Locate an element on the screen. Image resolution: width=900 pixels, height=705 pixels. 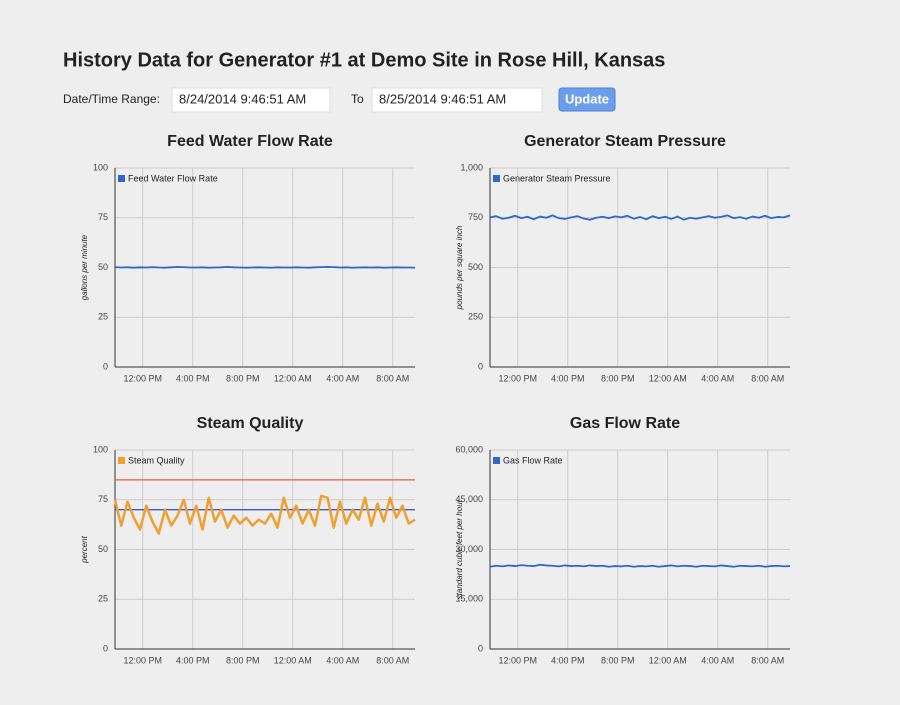
update-button-label: Update is located at coordinates (587, 98).